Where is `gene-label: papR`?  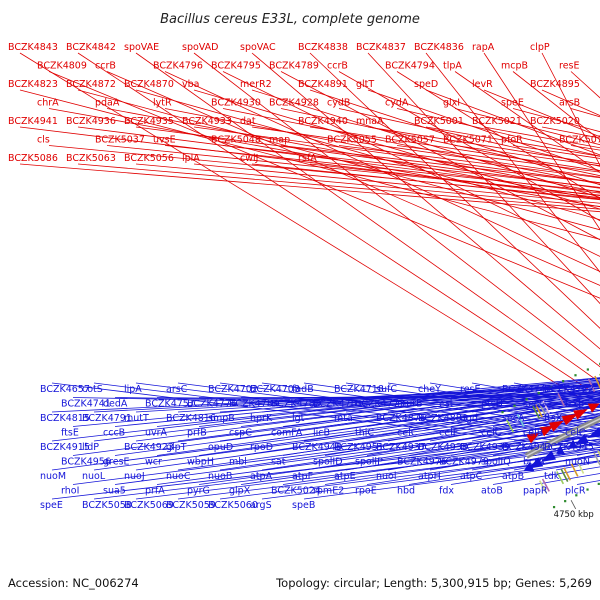
gene-label: papR is located at coordinates (535, 491).